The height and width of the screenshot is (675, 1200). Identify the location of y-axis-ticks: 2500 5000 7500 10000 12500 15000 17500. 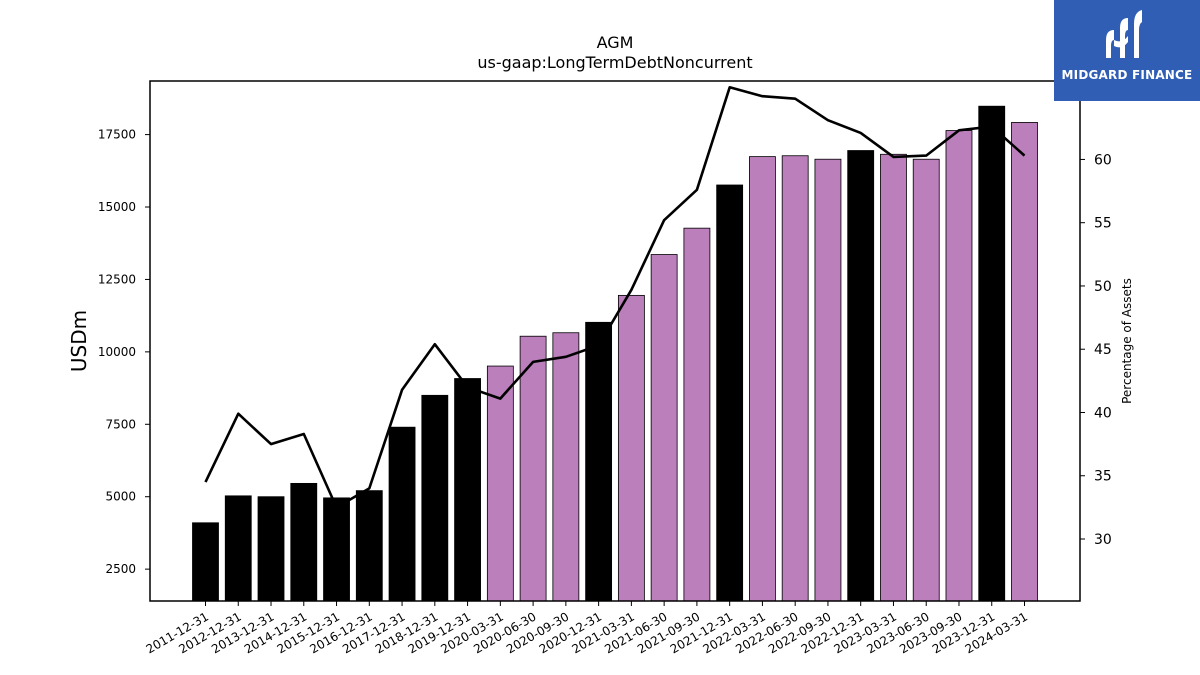
(124, 352).